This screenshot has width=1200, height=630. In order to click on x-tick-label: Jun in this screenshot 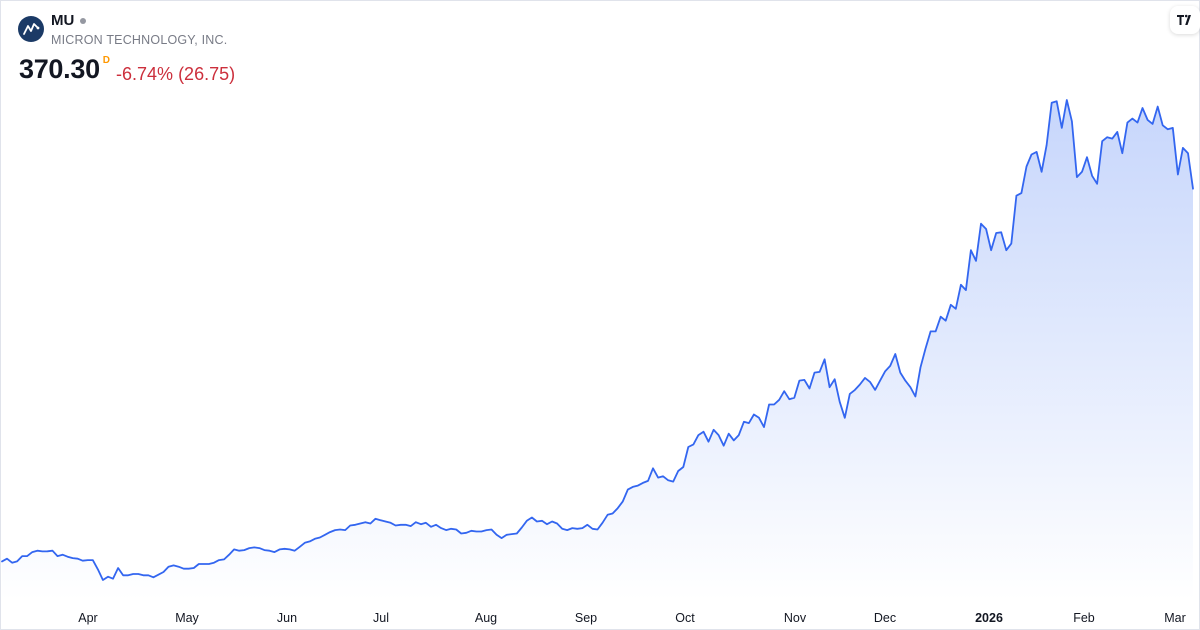, I will do `click(287, 618)`.